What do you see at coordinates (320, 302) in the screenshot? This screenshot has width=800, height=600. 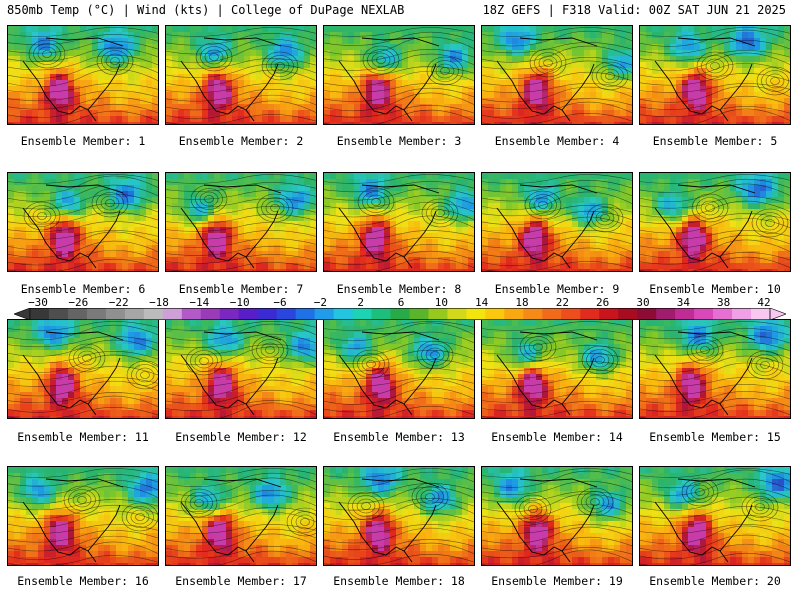 I see `colorbar-tick-label: −2` at bounding box center [320, 302].